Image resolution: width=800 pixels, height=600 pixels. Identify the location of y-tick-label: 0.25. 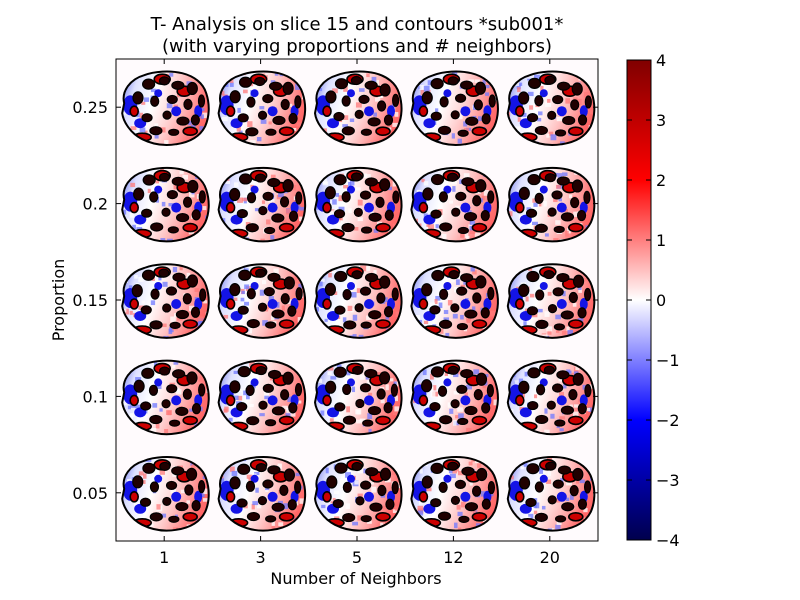
(90, 107).